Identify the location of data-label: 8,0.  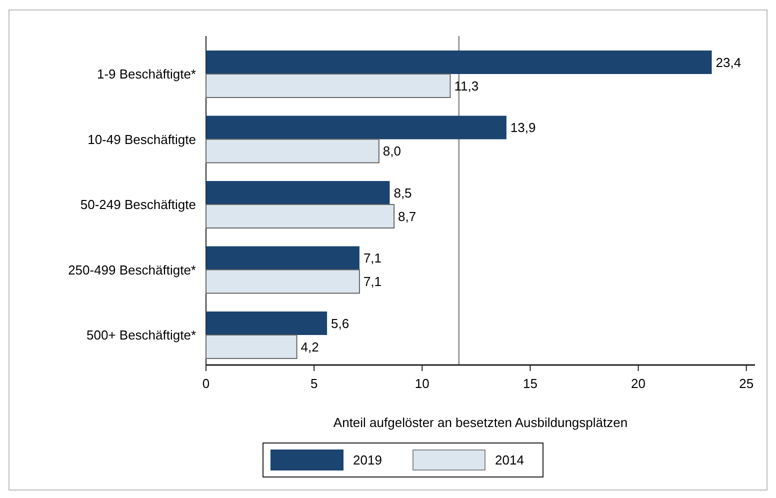
(391, 151).